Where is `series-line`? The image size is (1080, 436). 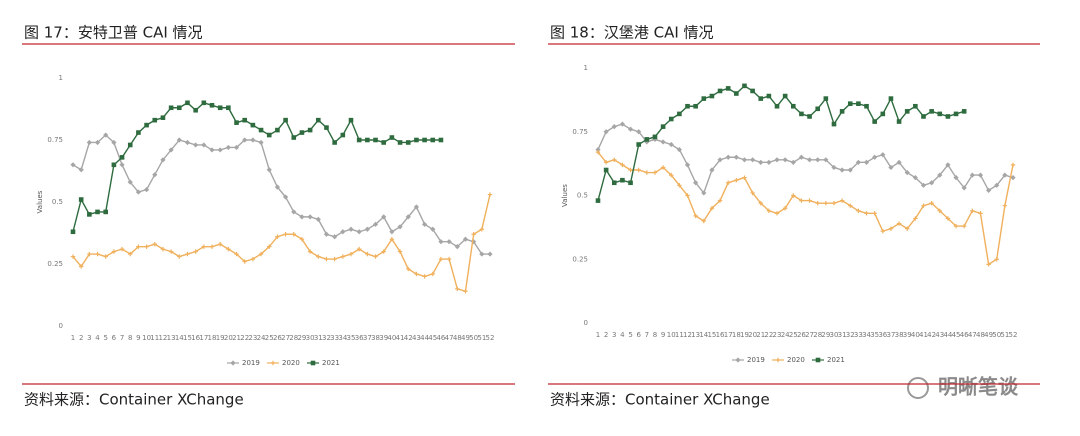
series-line is located at coordinates (281, 194).